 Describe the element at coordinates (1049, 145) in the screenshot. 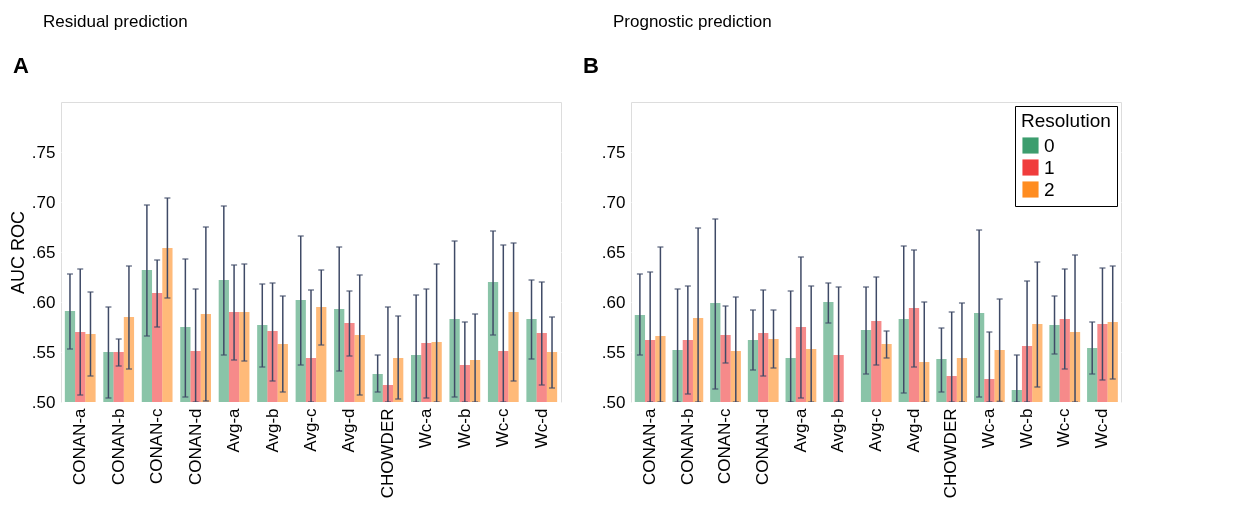

I see `legend-label: 0` at that location.